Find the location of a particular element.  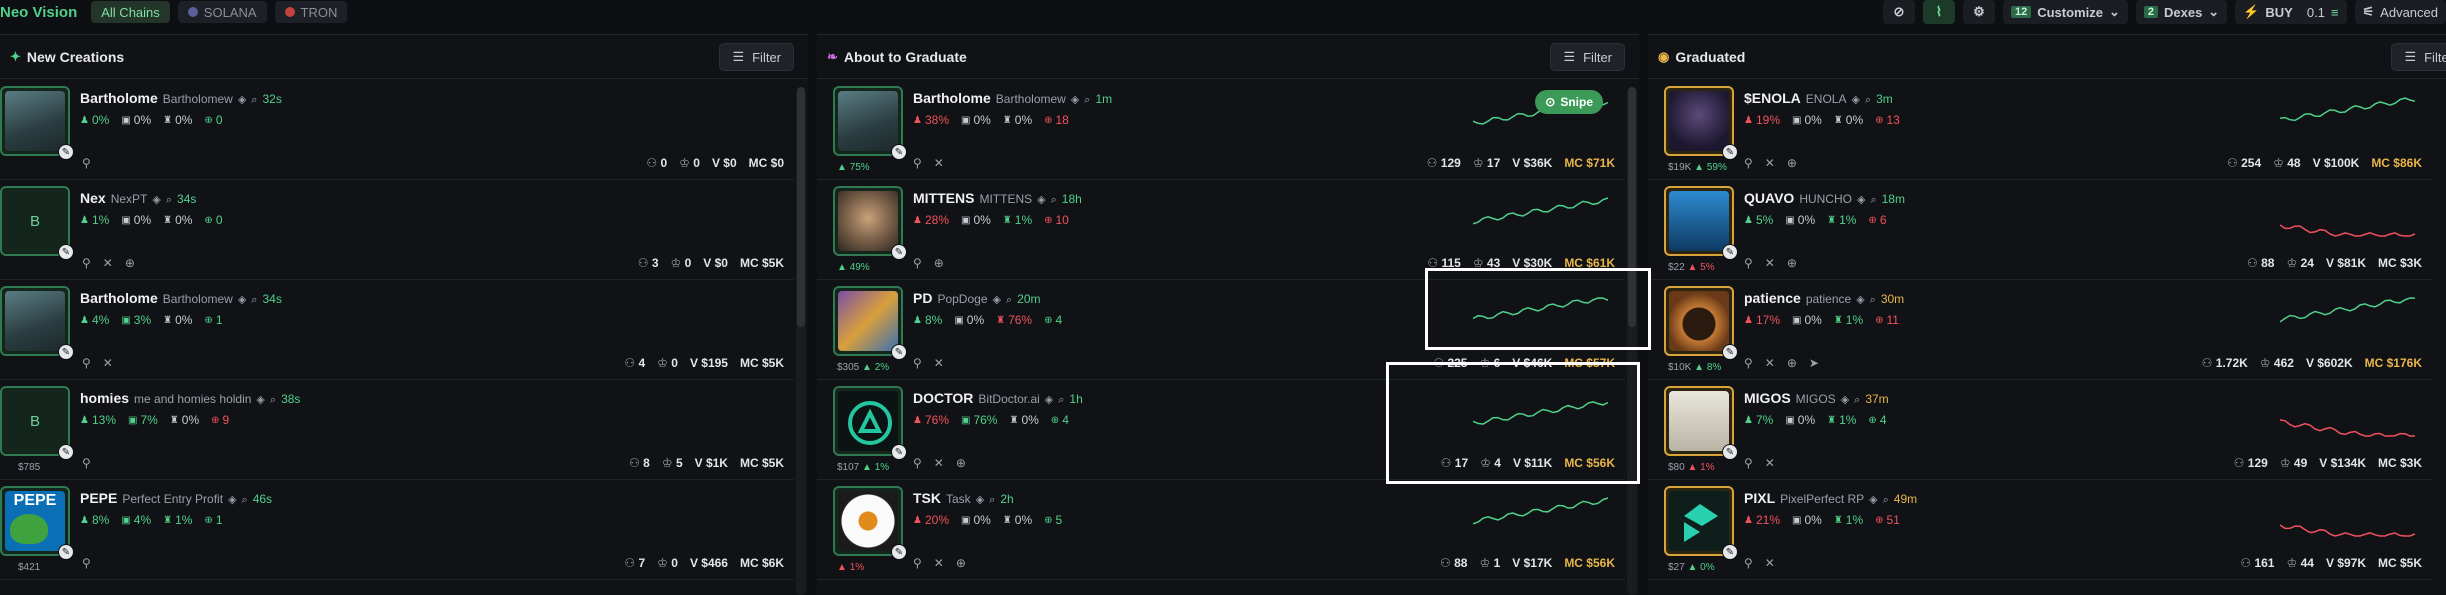

snipe-button: ⊙ Snipe is located at coordinates (1569, 102).